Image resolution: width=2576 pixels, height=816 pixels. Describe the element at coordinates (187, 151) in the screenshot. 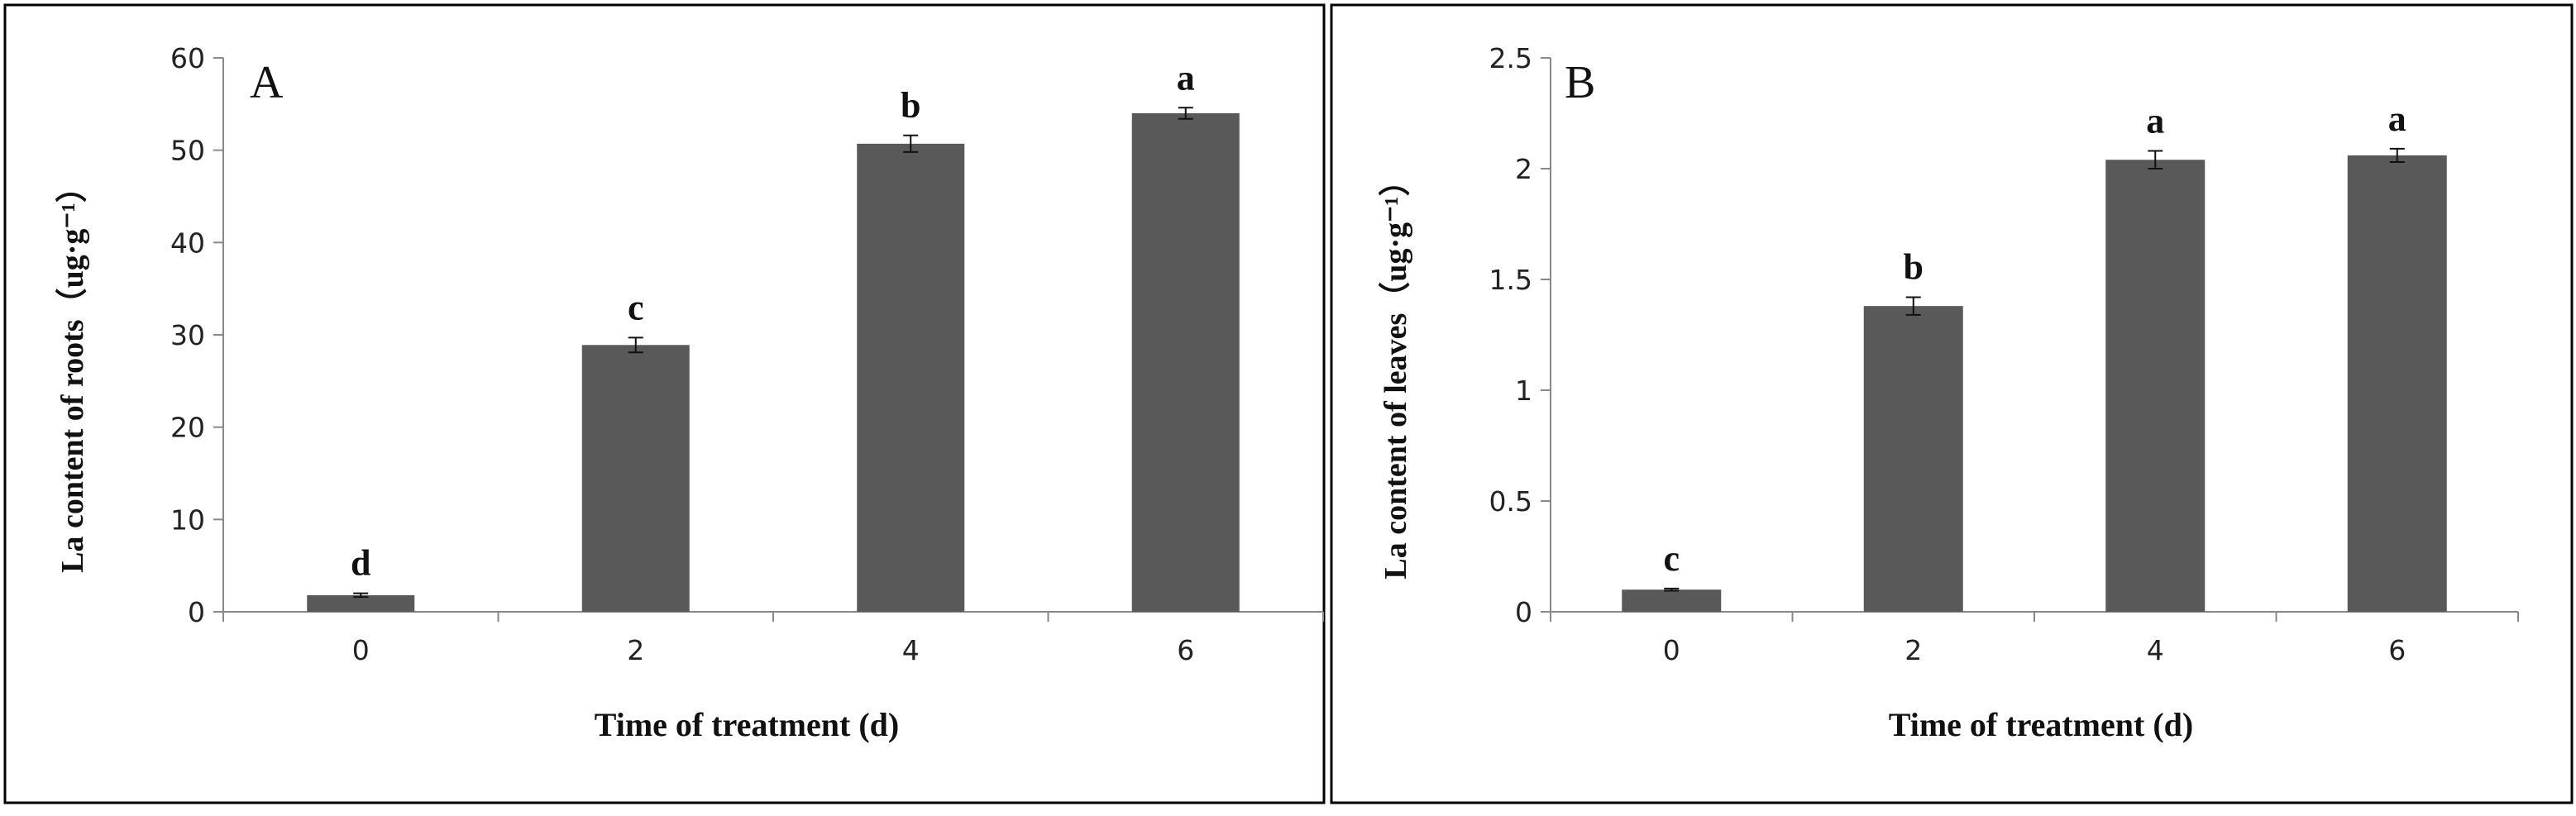

I see `y-tick-label: 50` at that location.